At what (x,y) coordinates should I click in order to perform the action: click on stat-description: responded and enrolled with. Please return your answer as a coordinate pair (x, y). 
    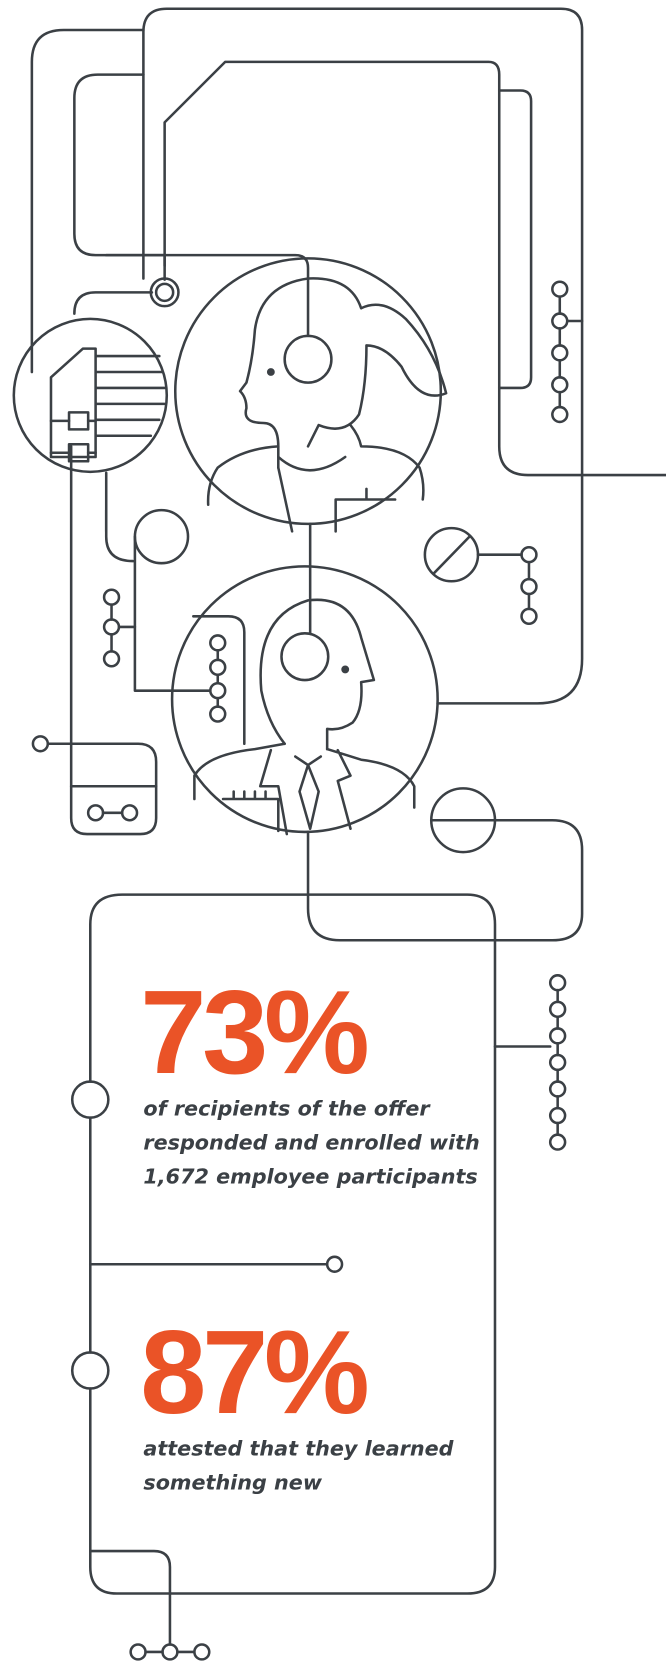
    Looking at the image, I should click on (311, 1143).